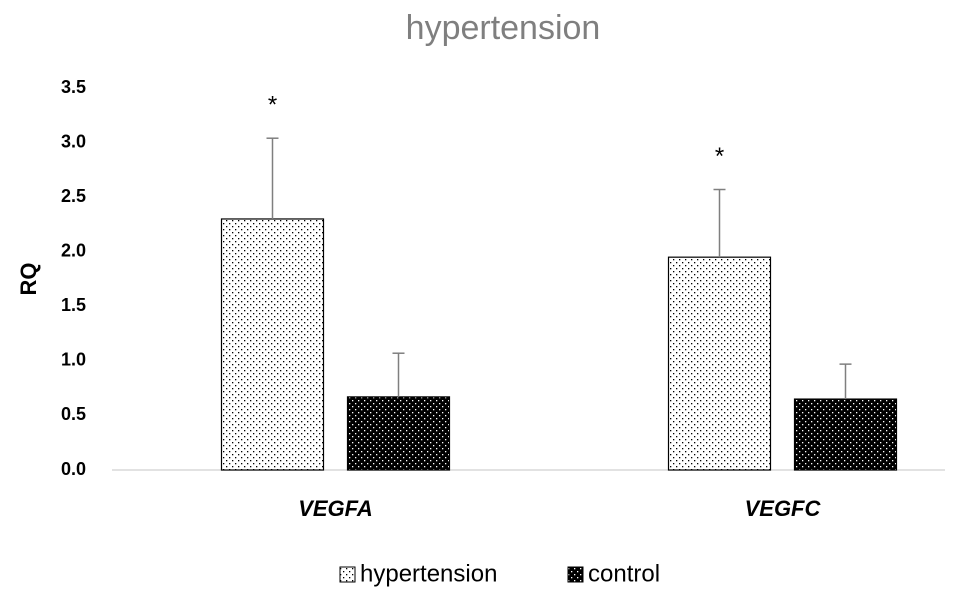 The width and height of the screenshot is (958, 590). What do you see at coordinates (73, 414) in the screenshot?
I see `y-tick-label: 0.5` at bounding box center [73, 414].